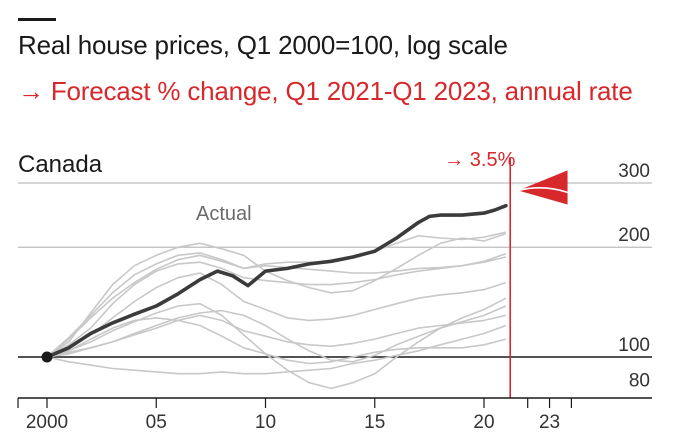 The width and height of the screenshot is (684, 448). What do you see at coordinates (60, 164) in the screenshot?
I see `panel-title: Canada` at bounding box center [60, 164].